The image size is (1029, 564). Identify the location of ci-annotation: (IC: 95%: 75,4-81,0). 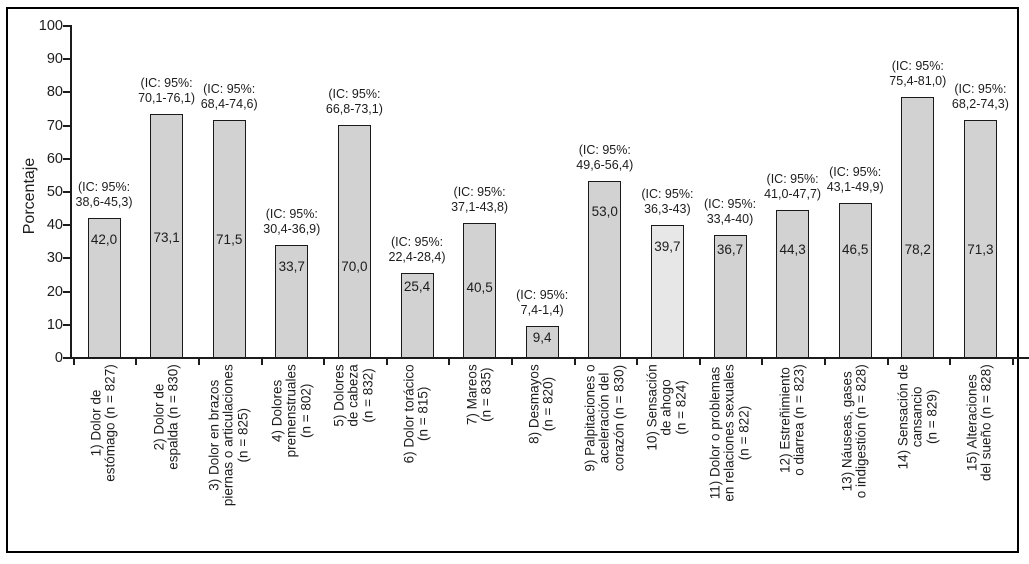
(918, 74).